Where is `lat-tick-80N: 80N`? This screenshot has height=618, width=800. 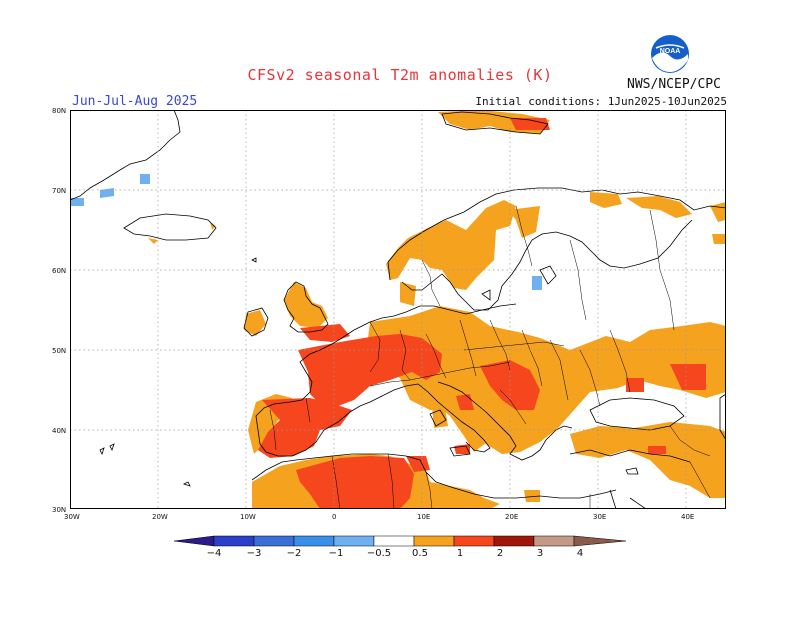
lat-tick-80N: 80N is located at coordinates (59, 111).